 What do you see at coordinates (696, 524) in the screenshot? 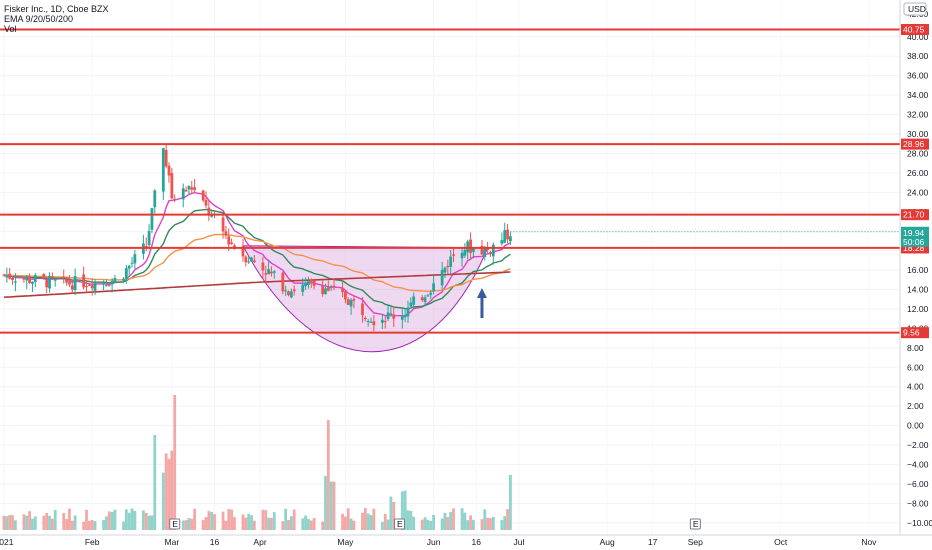
I see `earnings-marker-label: E` at bounding box center [696, 524].